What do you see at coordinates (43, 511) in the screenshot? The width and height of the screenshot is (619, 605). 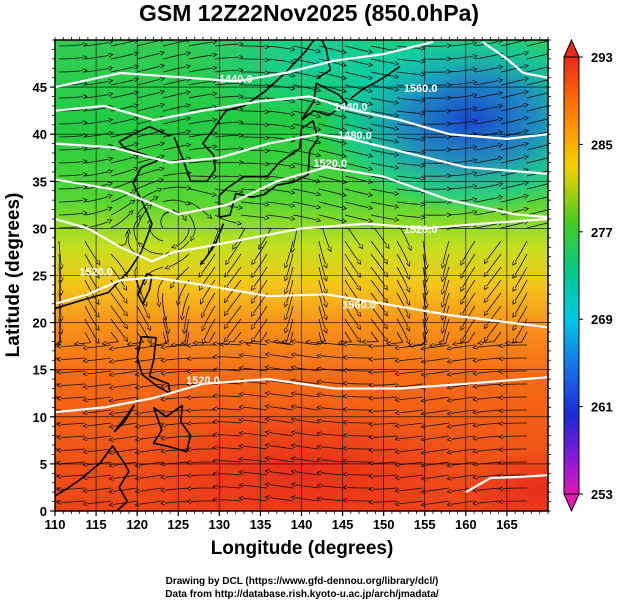 I see `y-tick-label: 0` at bounding box center [43, 511].